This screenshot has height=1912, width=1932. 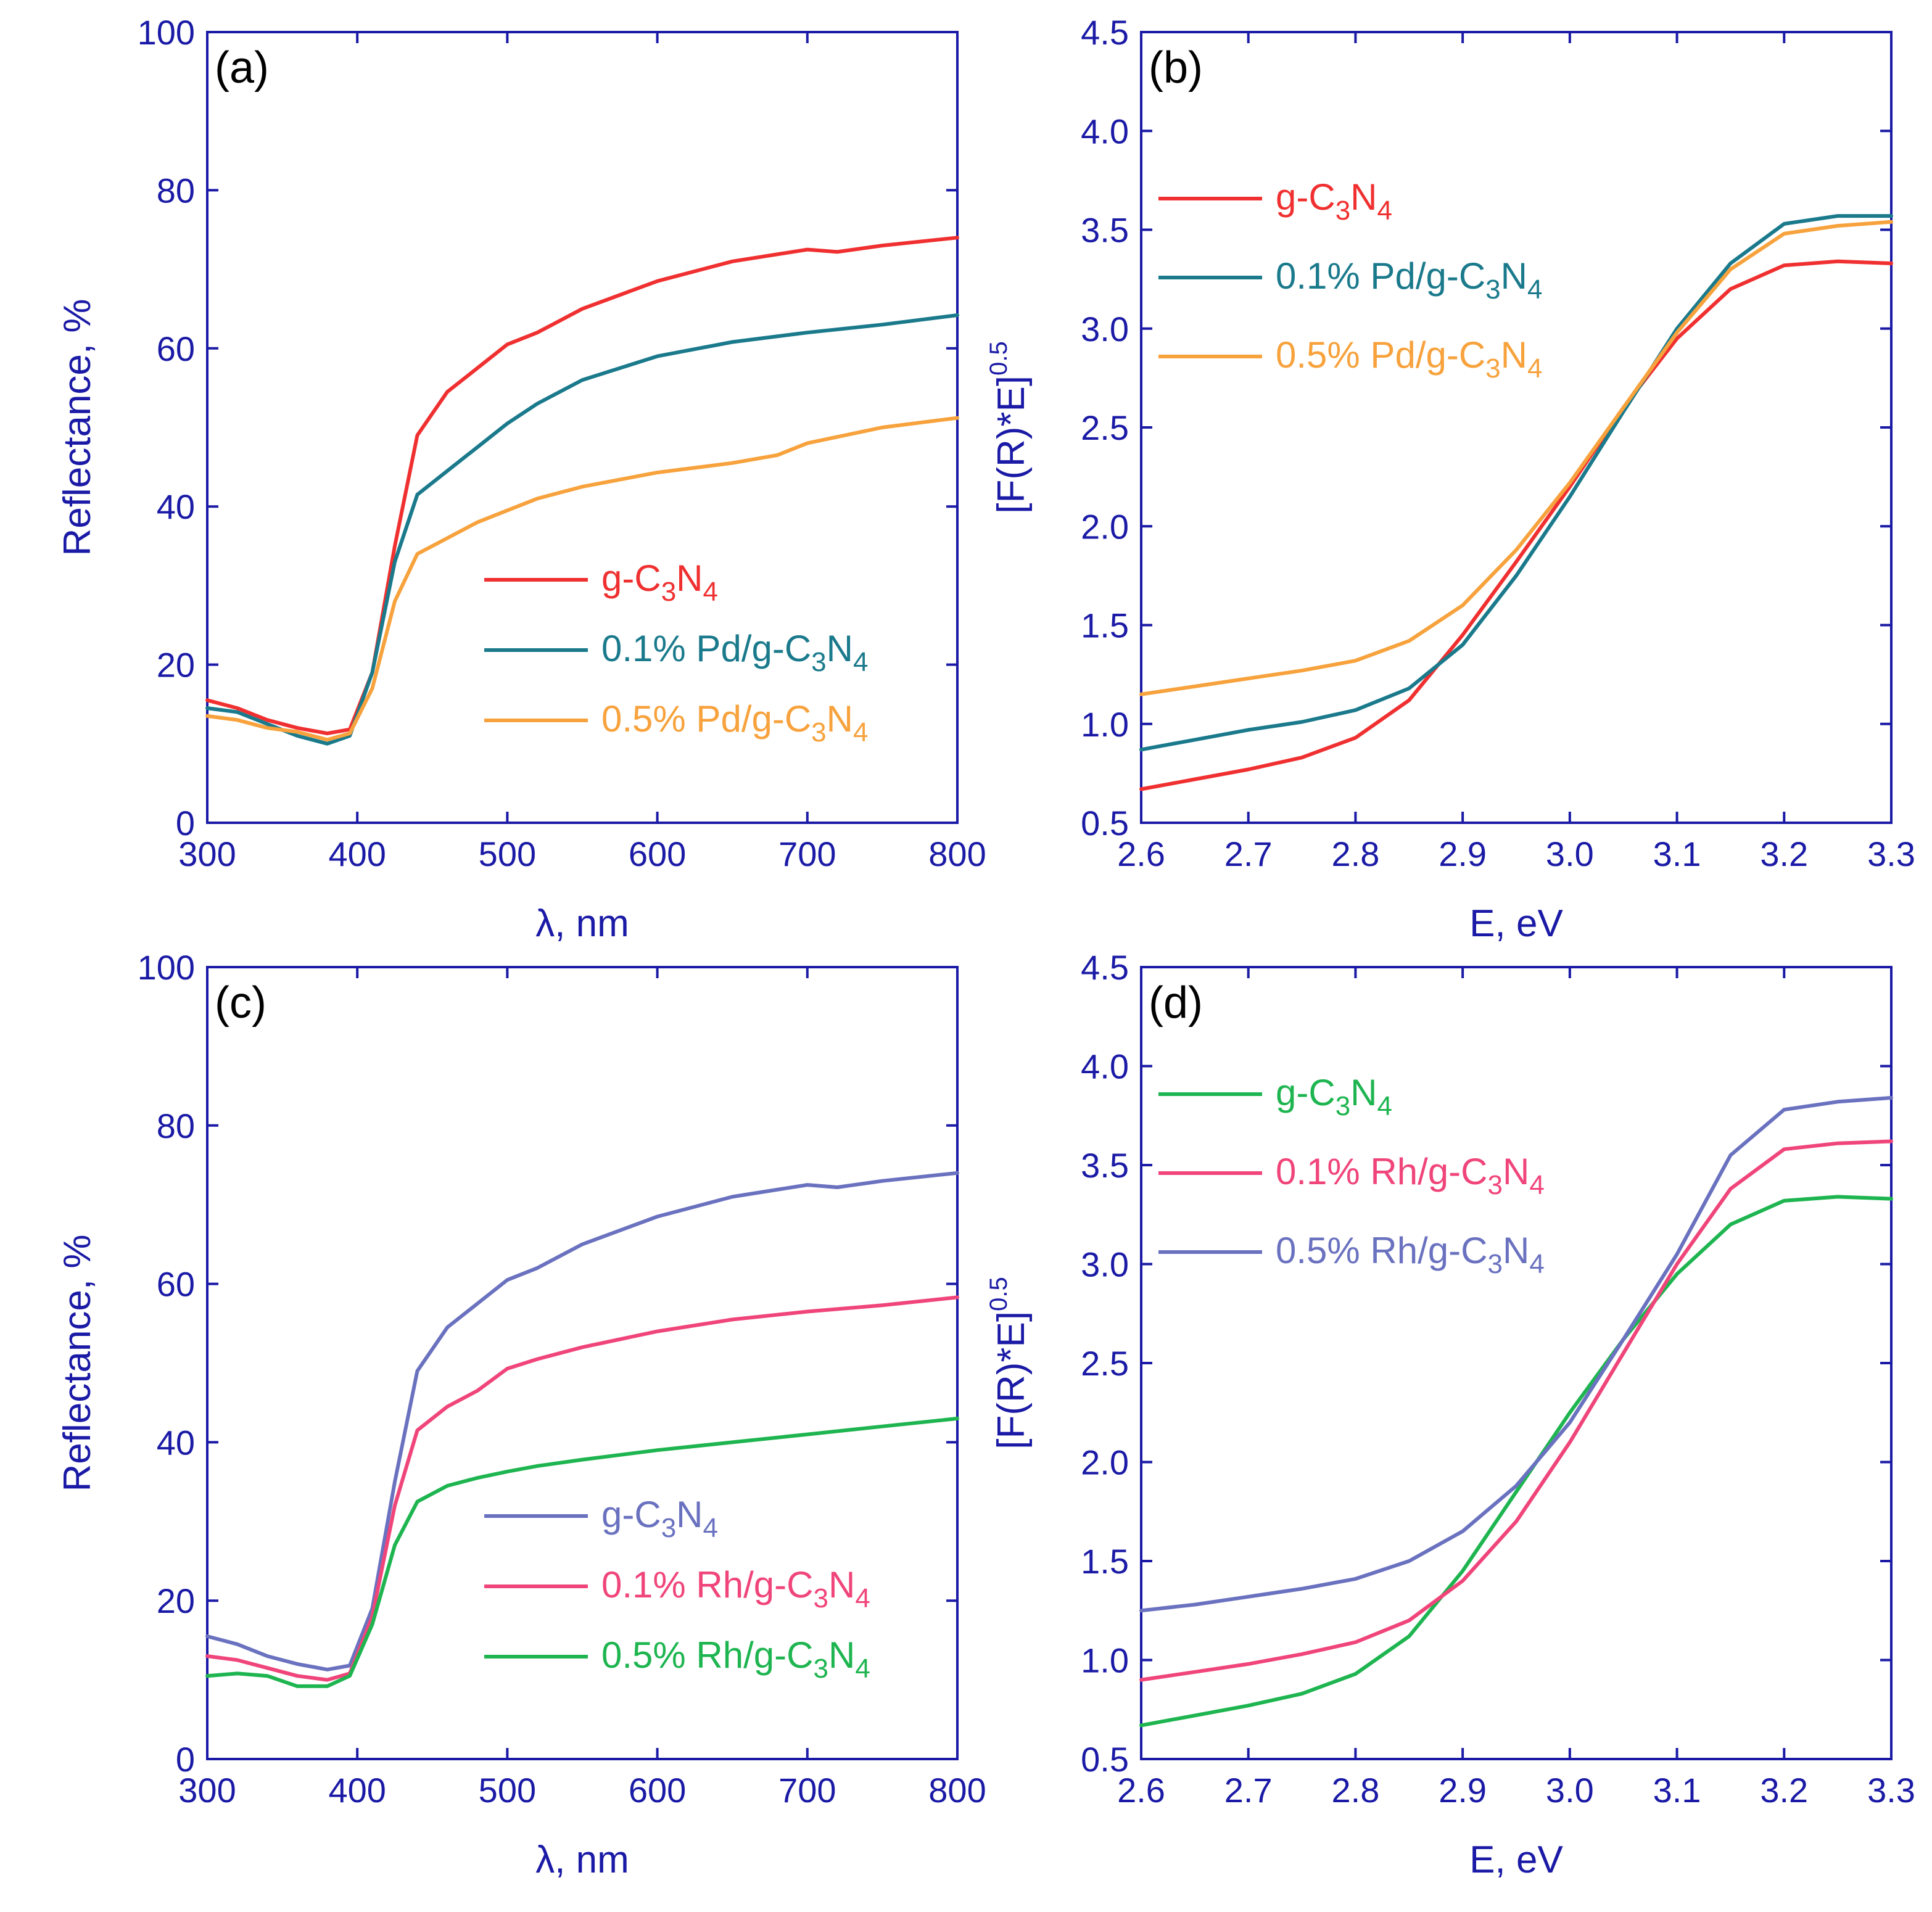 I want to click on legend-label: 0.1% Pd/g-C3N4, so click(x=1409, y=280).